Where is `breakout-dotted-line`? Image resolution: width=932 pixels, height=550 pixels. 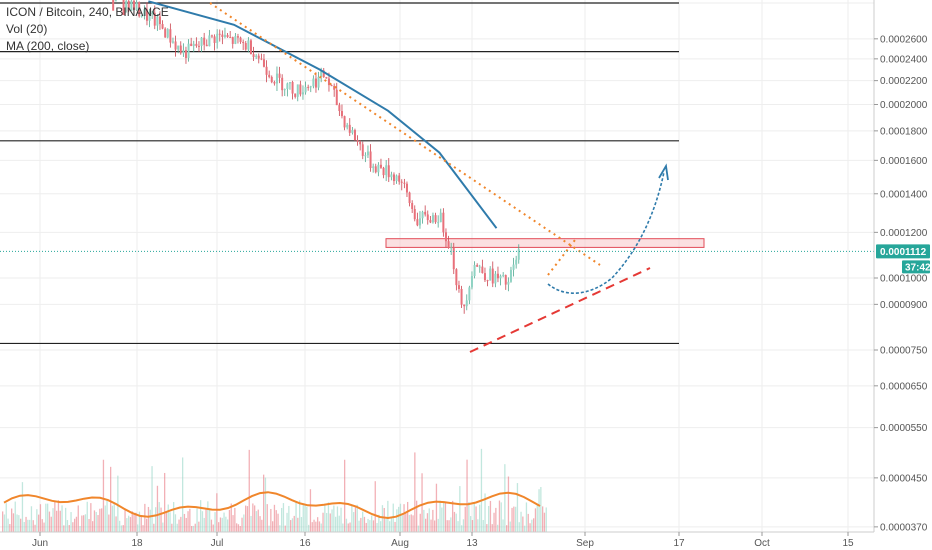
breakout-dotted-line is located at coordinates (561, 257).